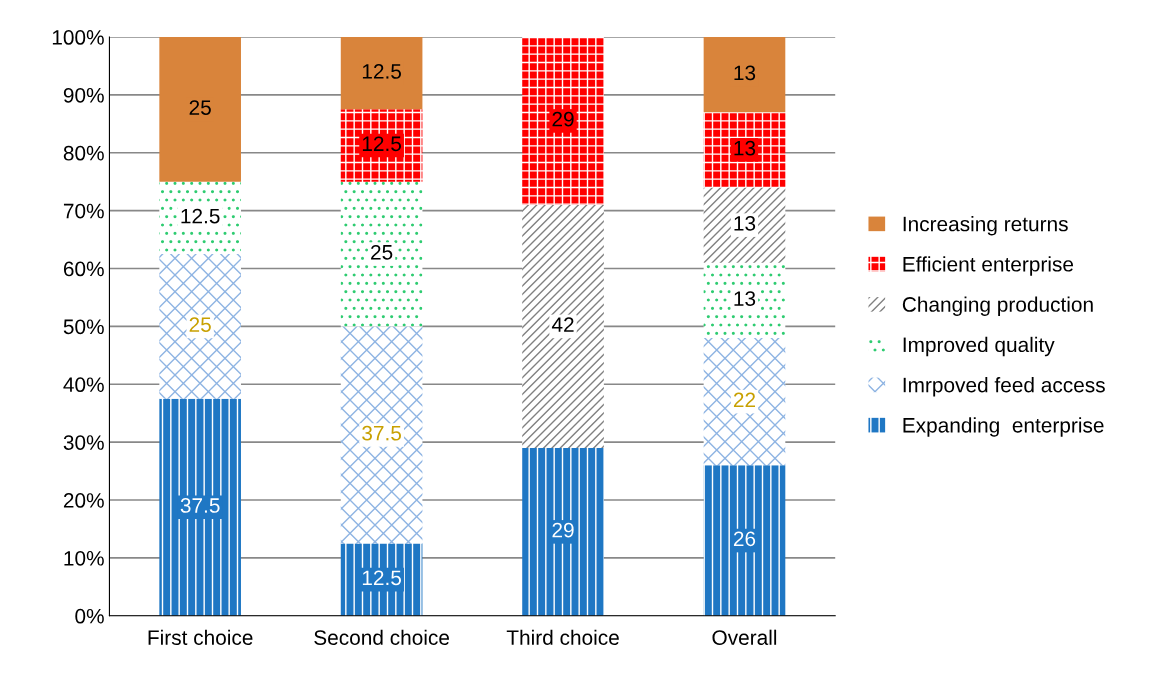 Image resolution: width=1152 pixels, height=673 pixels. What do you see at coordinates (997, 306) in the screenshot?
I see `legend-label: Changing production` at bounding box center [997, 306].